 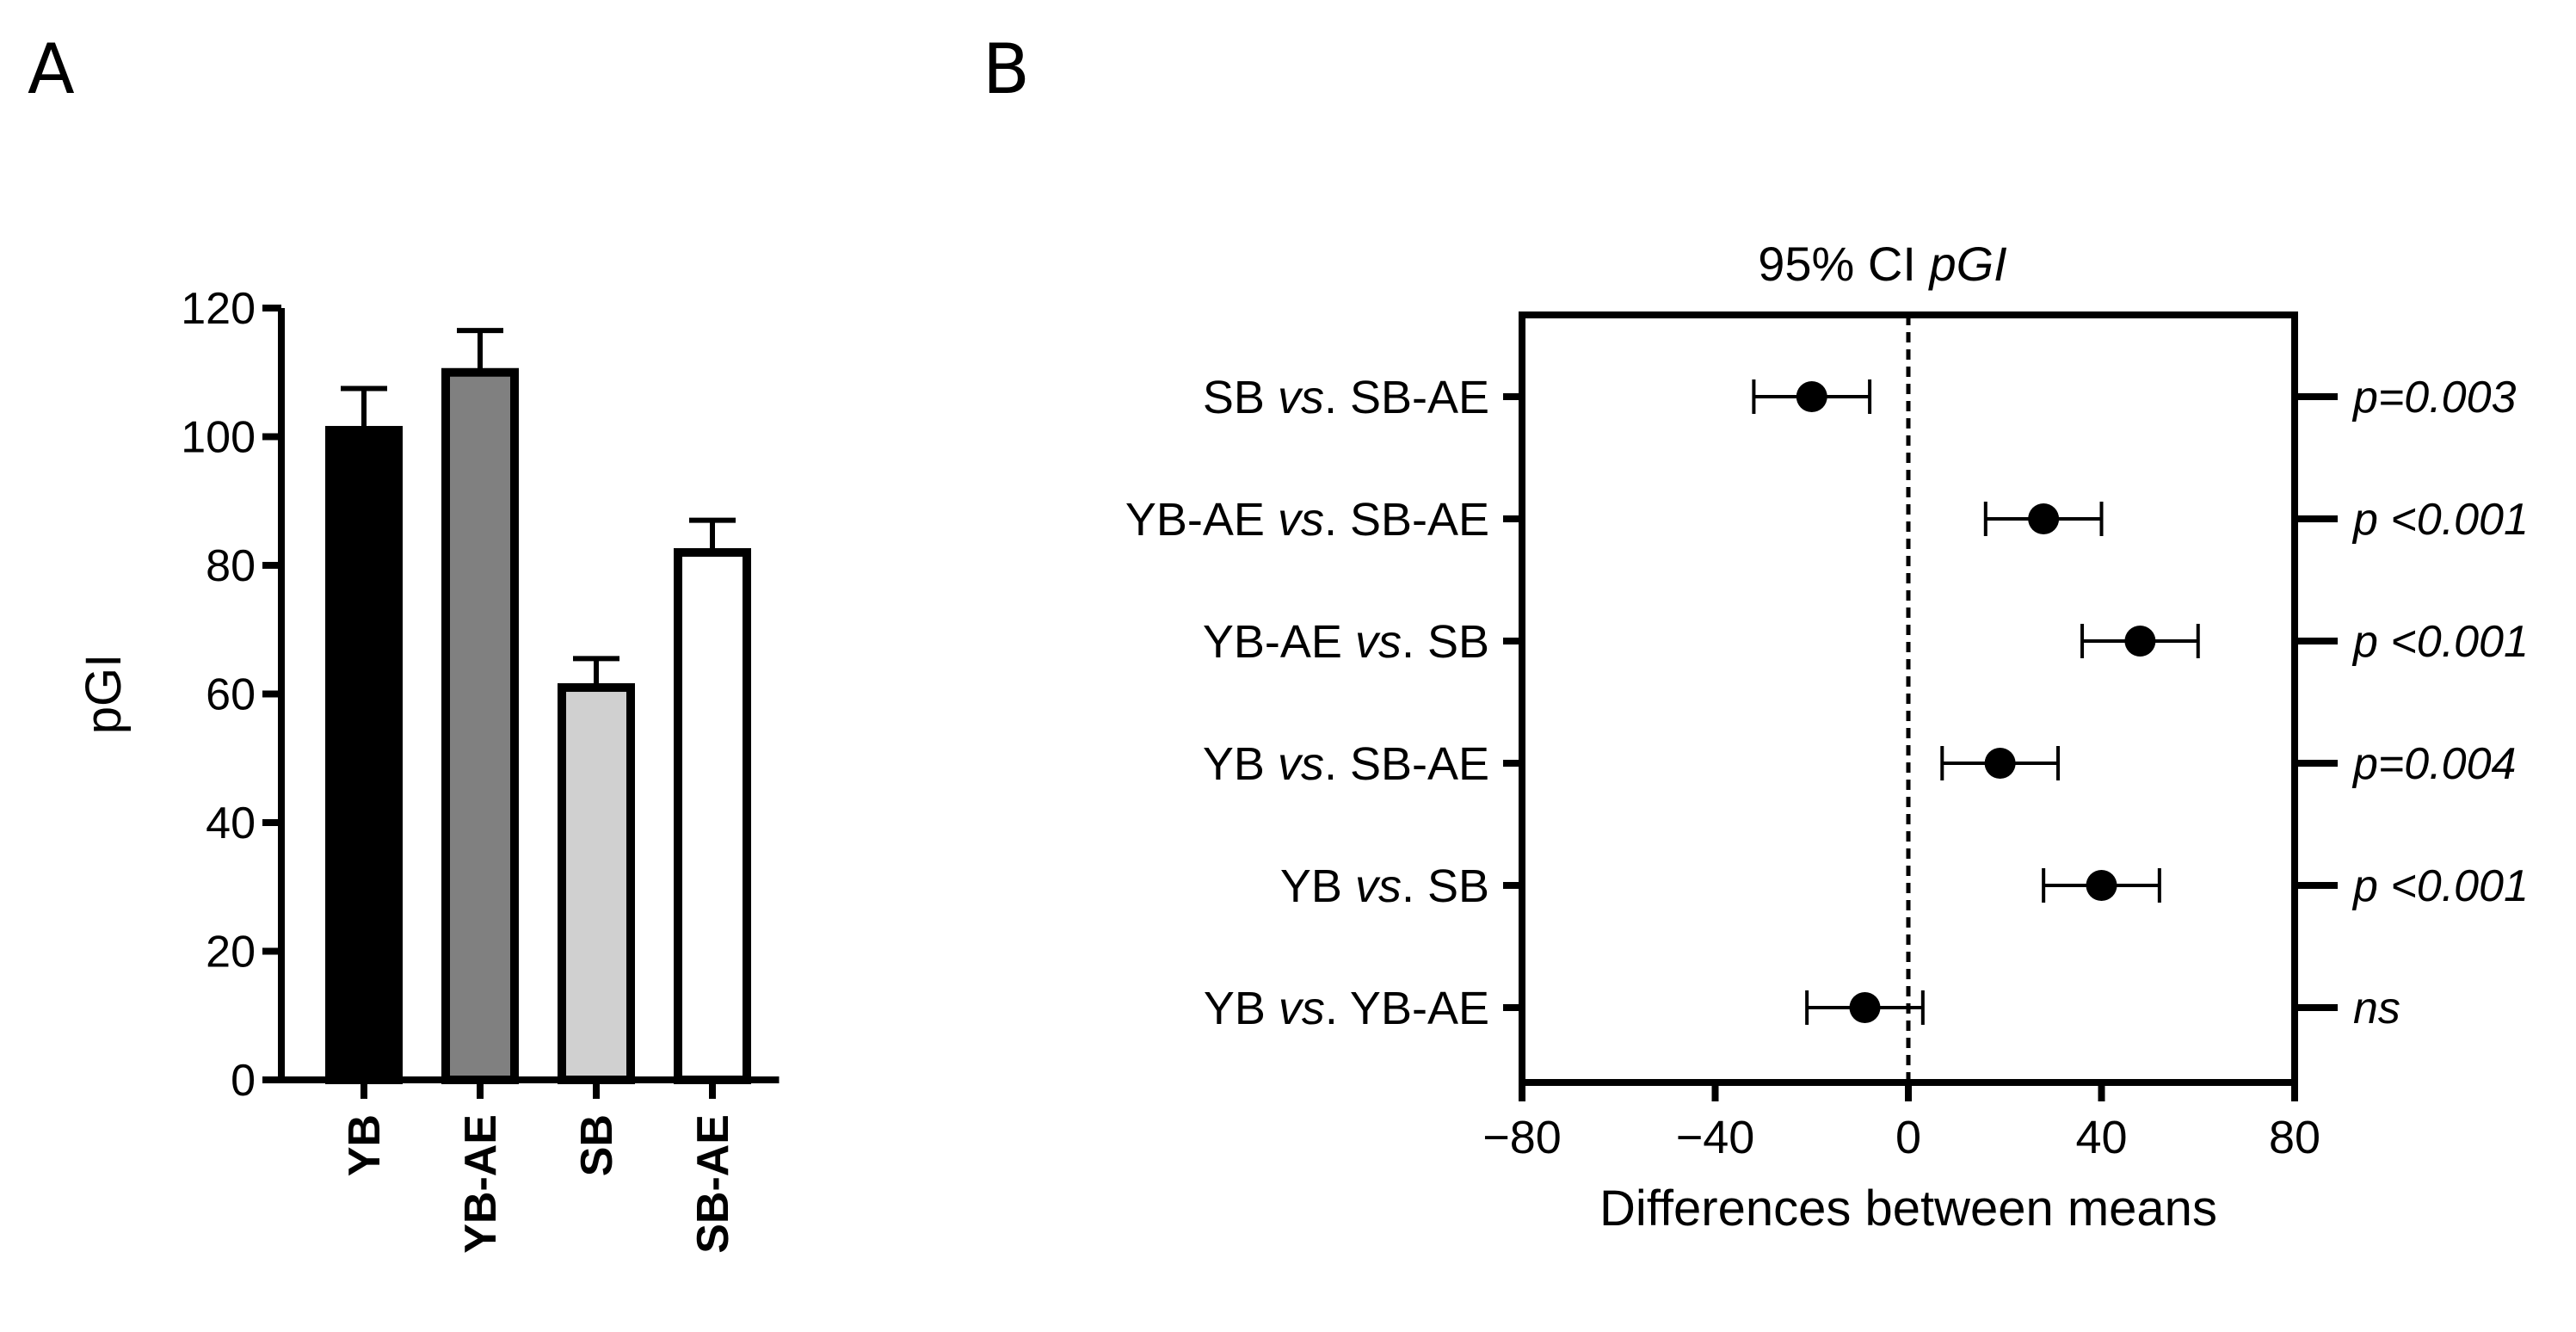 What do you see at coordinates (2433, 397) in the screenshot?
I see `p-value-label: p=0.003` at bounding box center [2433, 397].